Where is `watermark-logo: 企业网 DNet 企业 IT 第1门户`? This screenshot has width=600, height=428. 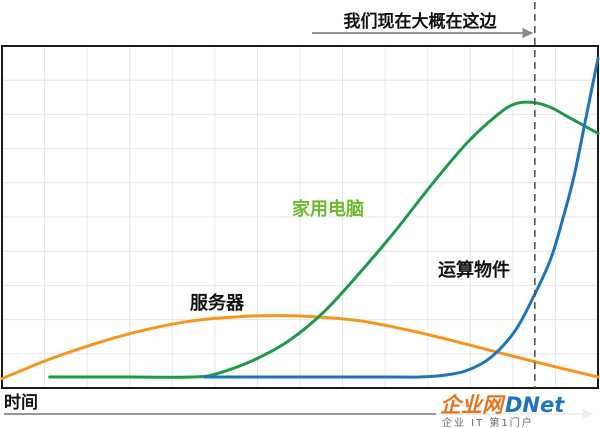 watermark-logo: 企业网 DNet 企业 IT 第1门户 is located at coordinates (518, 409).